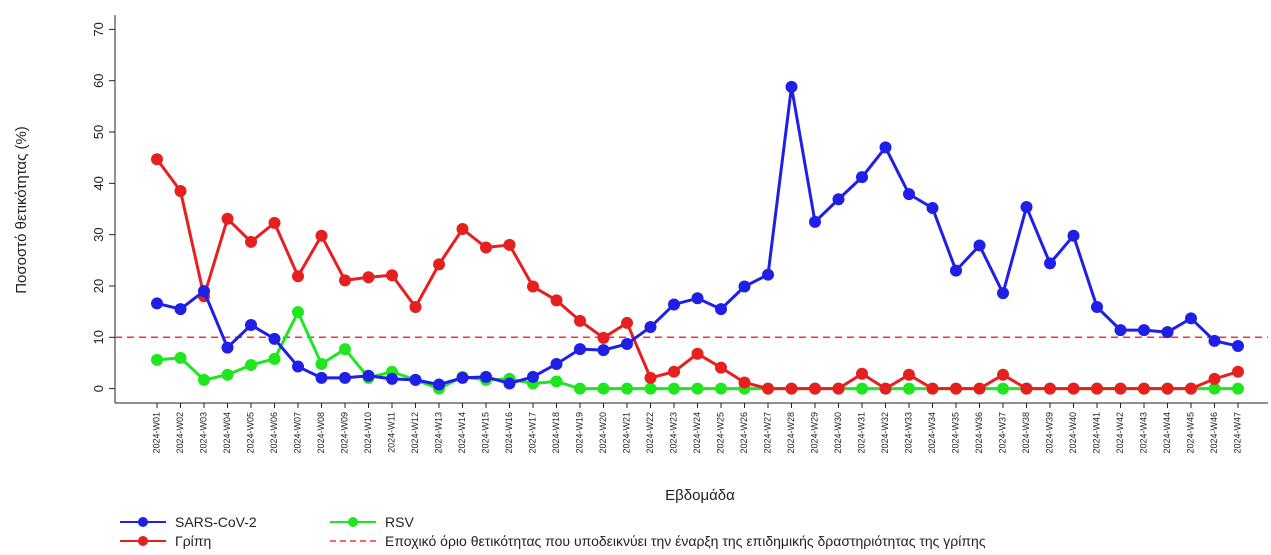 This screenshot has height=555, width=1271. Describe the element at coordinates (274, 433) in the screenshot. I see `x-tick-label: 2024-W06` at that location.